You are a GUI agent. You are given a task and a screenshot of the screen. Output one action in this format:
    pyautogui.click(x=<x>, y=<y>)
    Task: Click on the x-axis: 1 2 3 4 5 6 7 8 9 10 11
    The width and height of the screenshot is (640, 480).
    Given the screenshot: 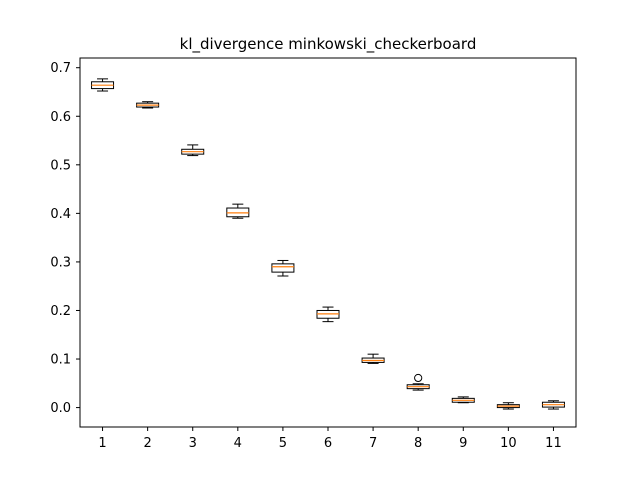 What is the action you would take?
    pyautogui.click(x=330, y=439)
    